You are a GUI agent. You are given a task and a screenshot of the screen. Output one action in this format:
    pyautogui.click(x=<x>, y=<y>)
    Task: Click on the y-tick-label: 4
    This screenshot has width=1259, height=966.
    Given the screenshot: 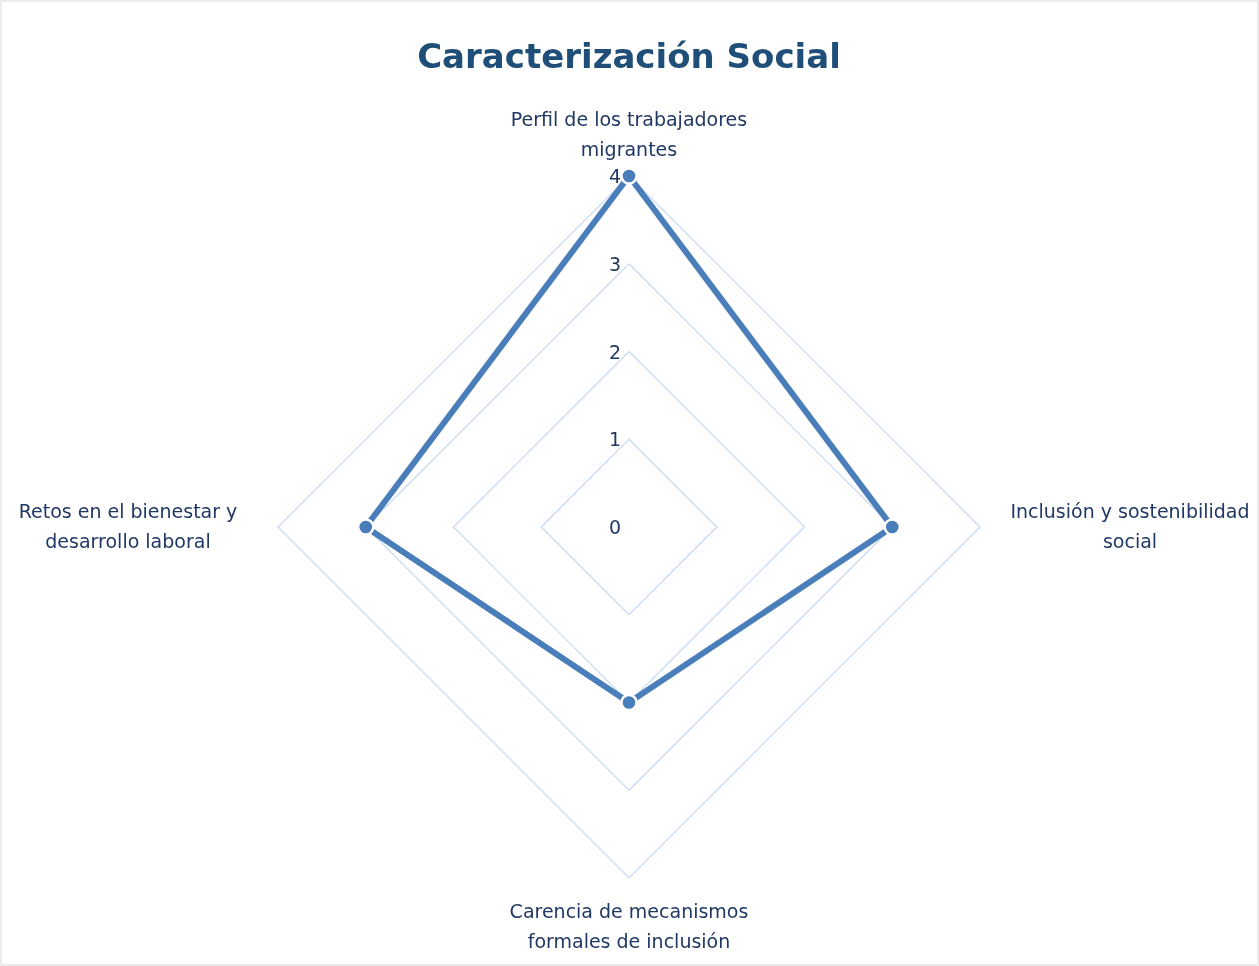 What is the action you would take?
    pyautogui.click(x=614, y=176)
    